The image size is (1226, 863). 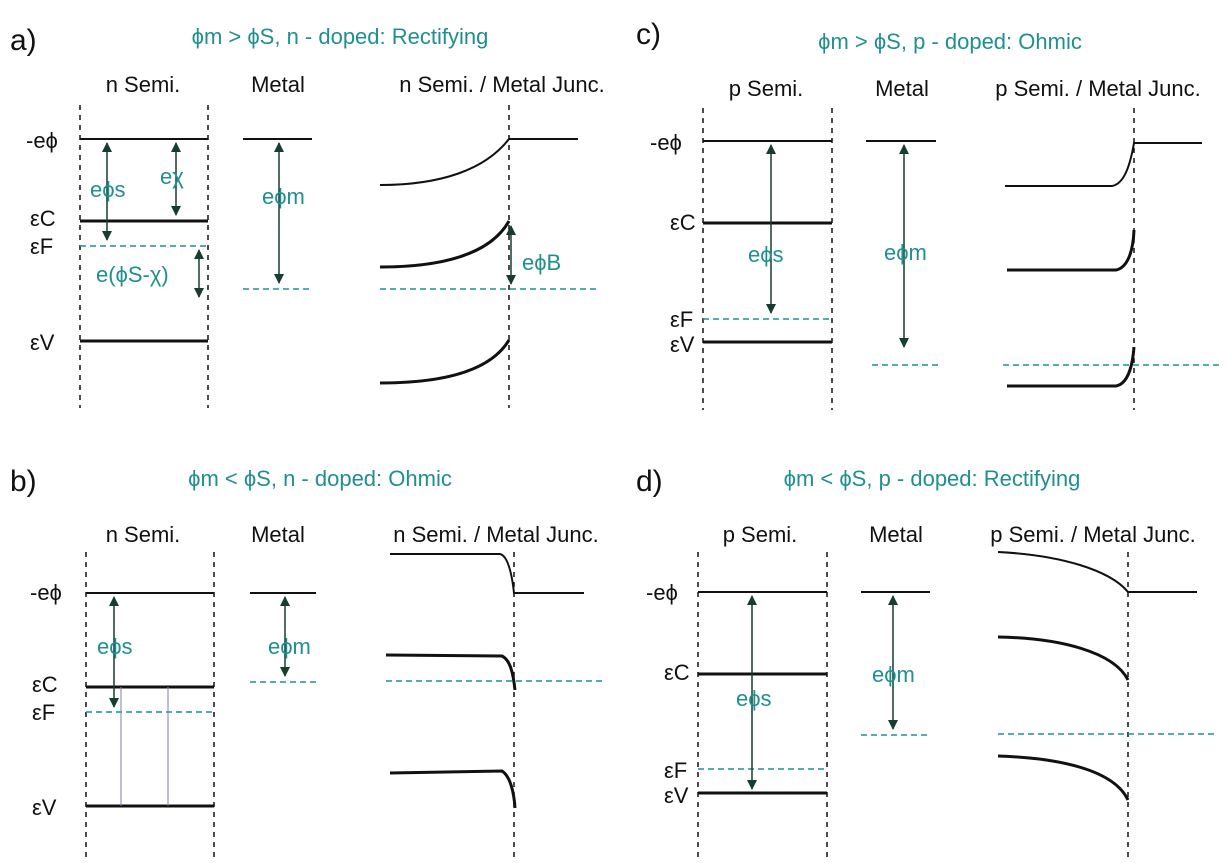 I want to click on panel-d-col-semi: p Semi., so click(x=760, y=534).